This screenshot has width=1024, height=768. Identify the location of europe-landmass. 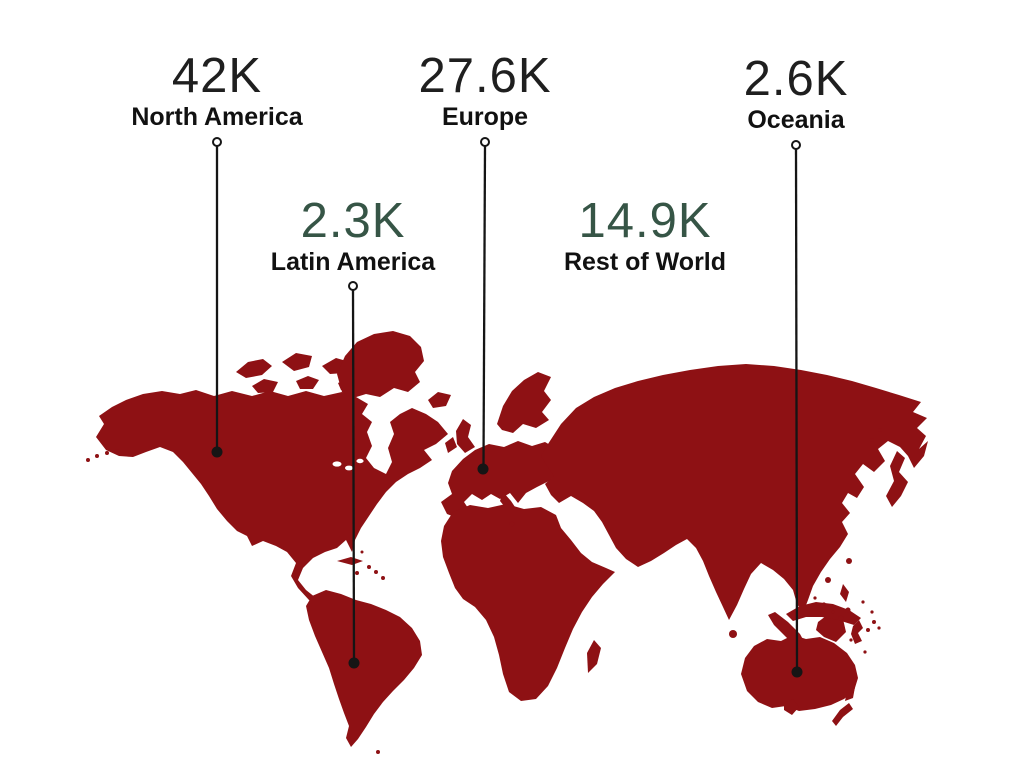
(500, 480).